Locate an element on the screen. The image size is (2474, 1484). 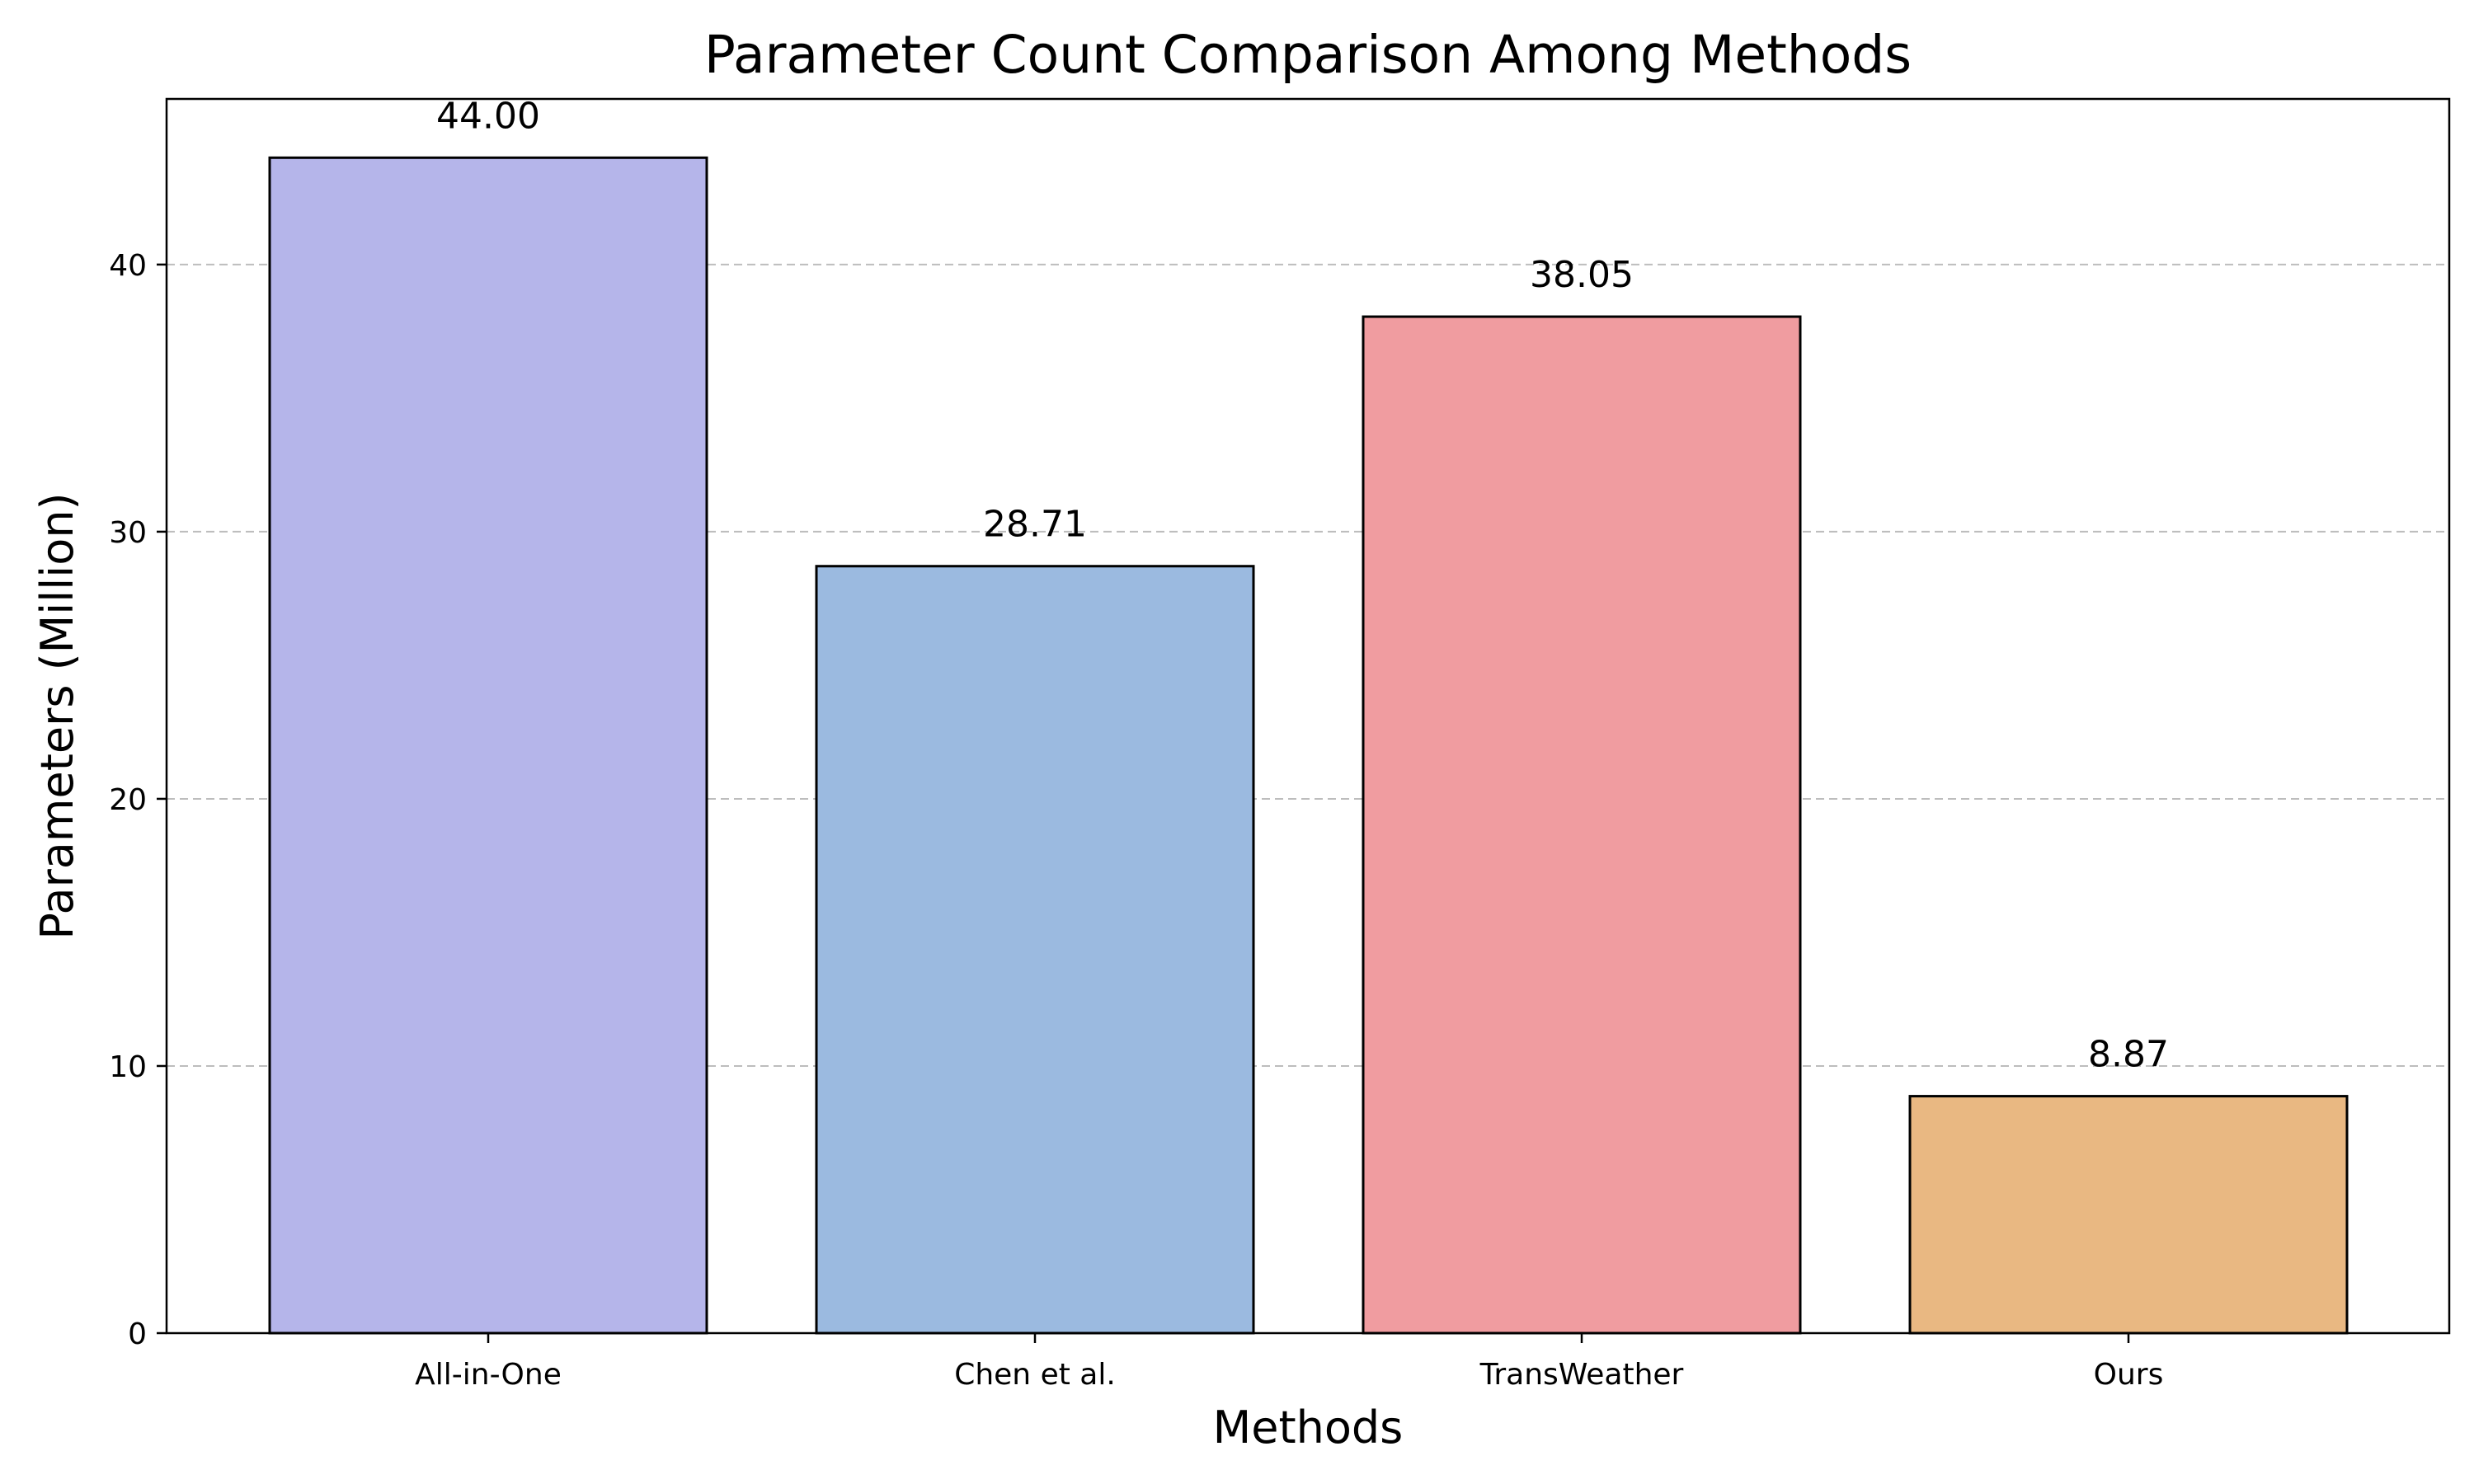
y-tick-label: 40 is located at coordinates (128, 266).